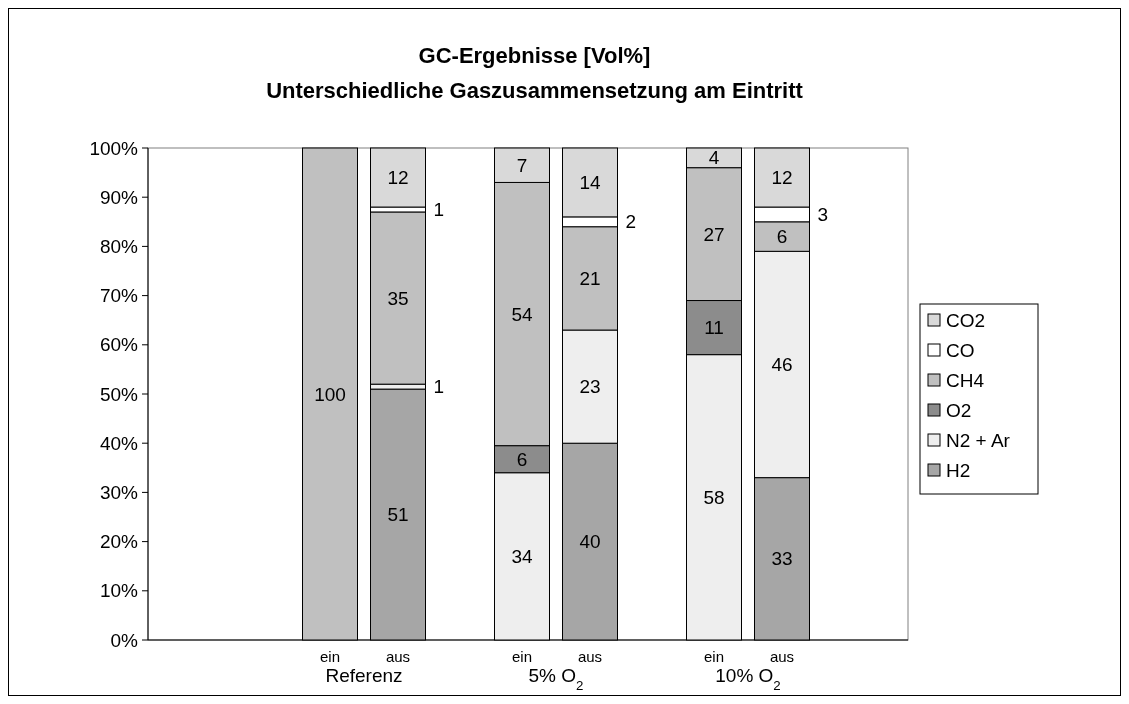 The image size is (1129, 704). What do you see at coordinates (714, 497) in the screenshot?
I see `data-label: 58` at bounding box center [714, 497].